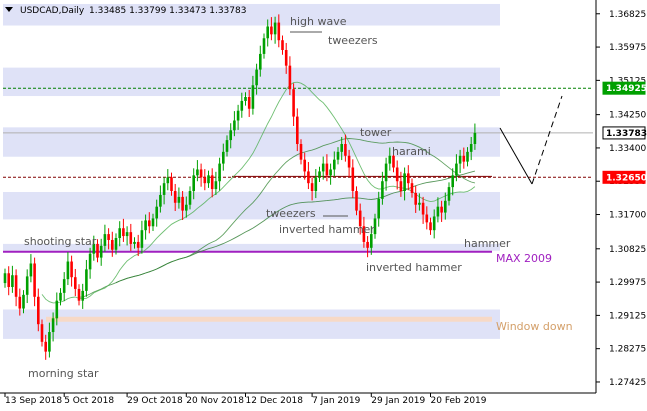  Describe the element at coordinates (487, 243) in the screenshot. I see `hammer-label: hammer` at that location.